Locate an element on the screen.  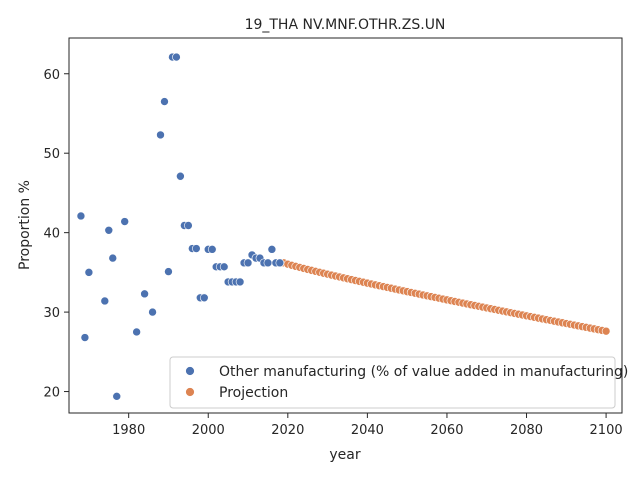
y-tick-label: 60 is located at coordinates (51, 75).